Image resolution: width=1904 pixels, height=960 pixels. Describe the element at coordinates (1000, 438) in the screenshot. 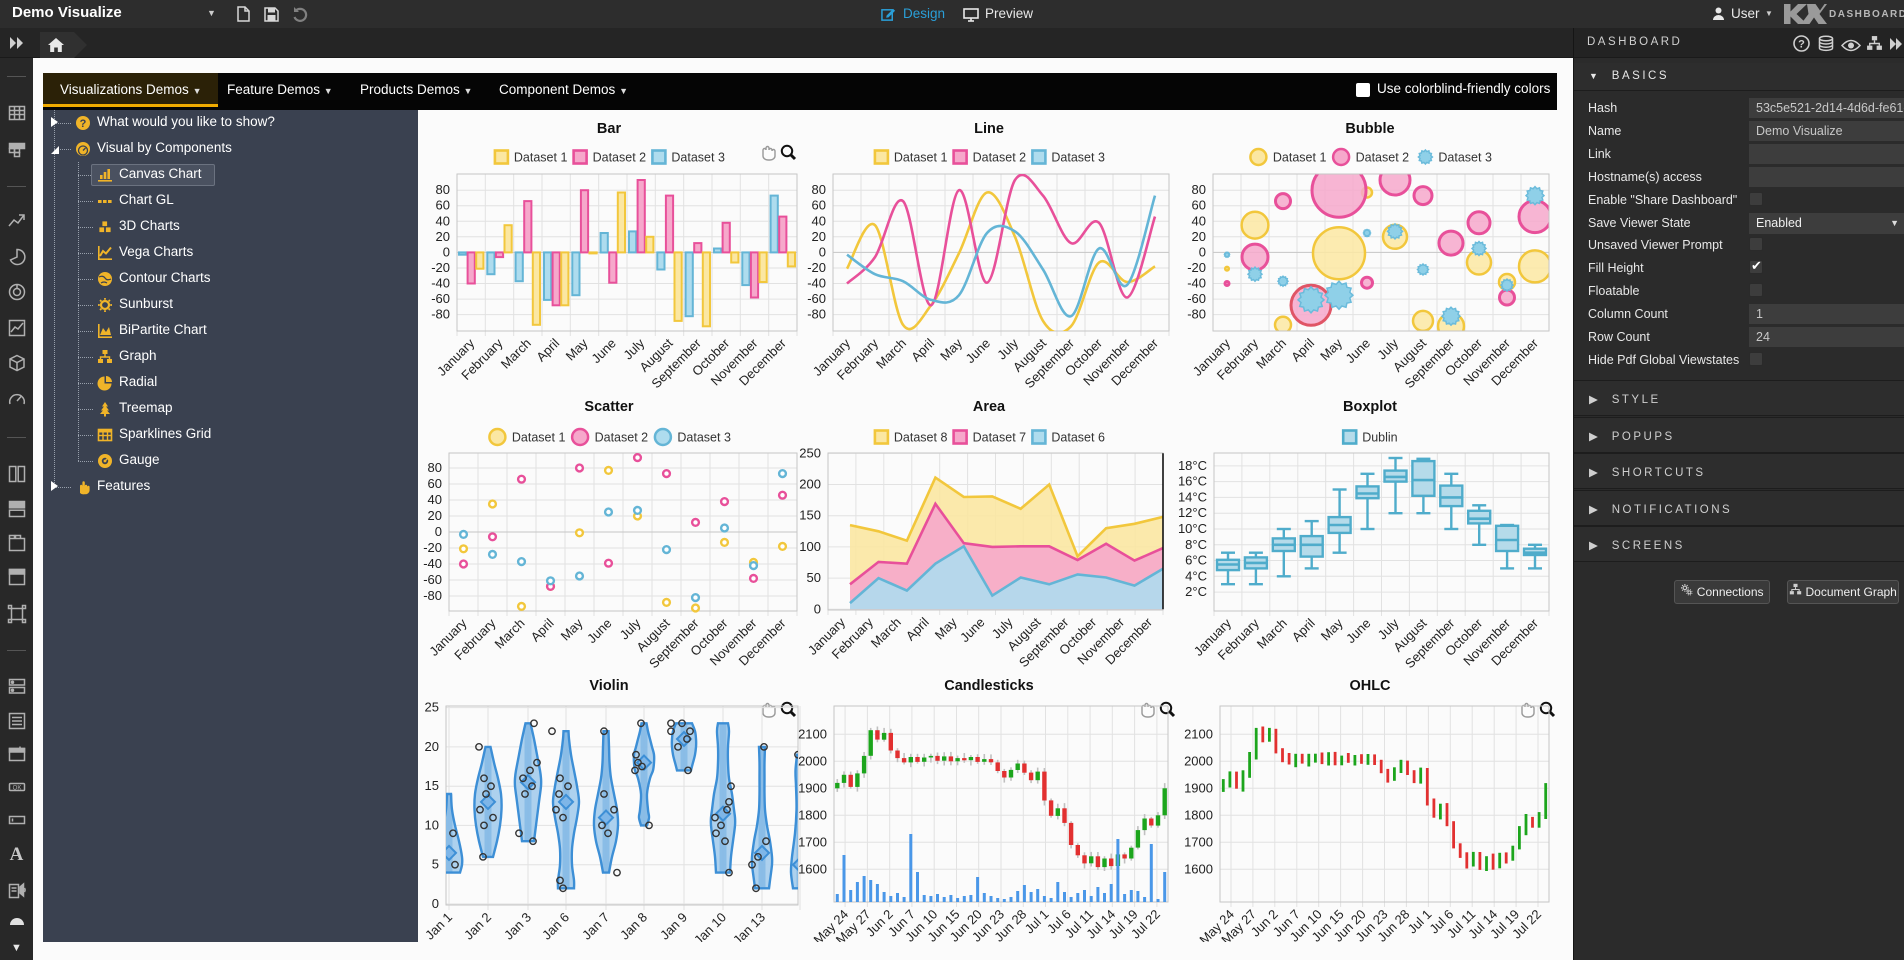

I see `svg-text: Dataset 7` at that location.